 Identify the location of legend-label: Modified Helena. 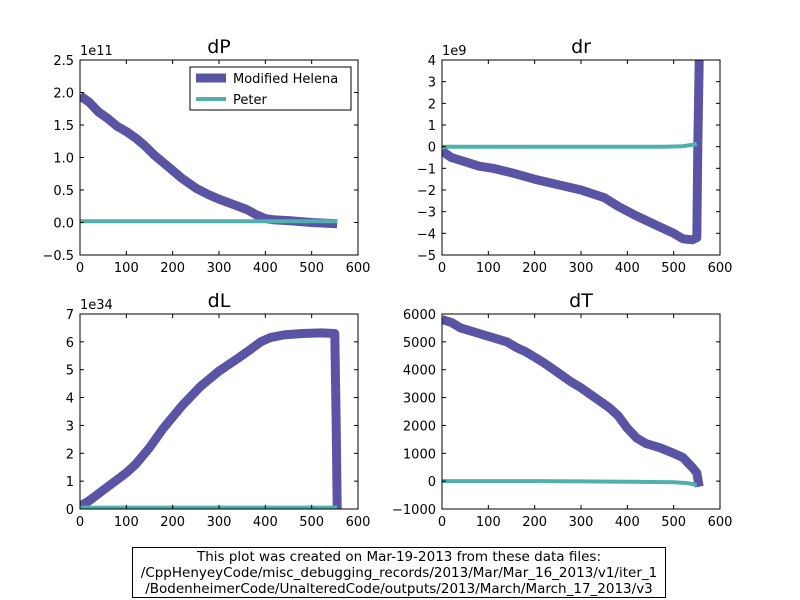
(285, 79).